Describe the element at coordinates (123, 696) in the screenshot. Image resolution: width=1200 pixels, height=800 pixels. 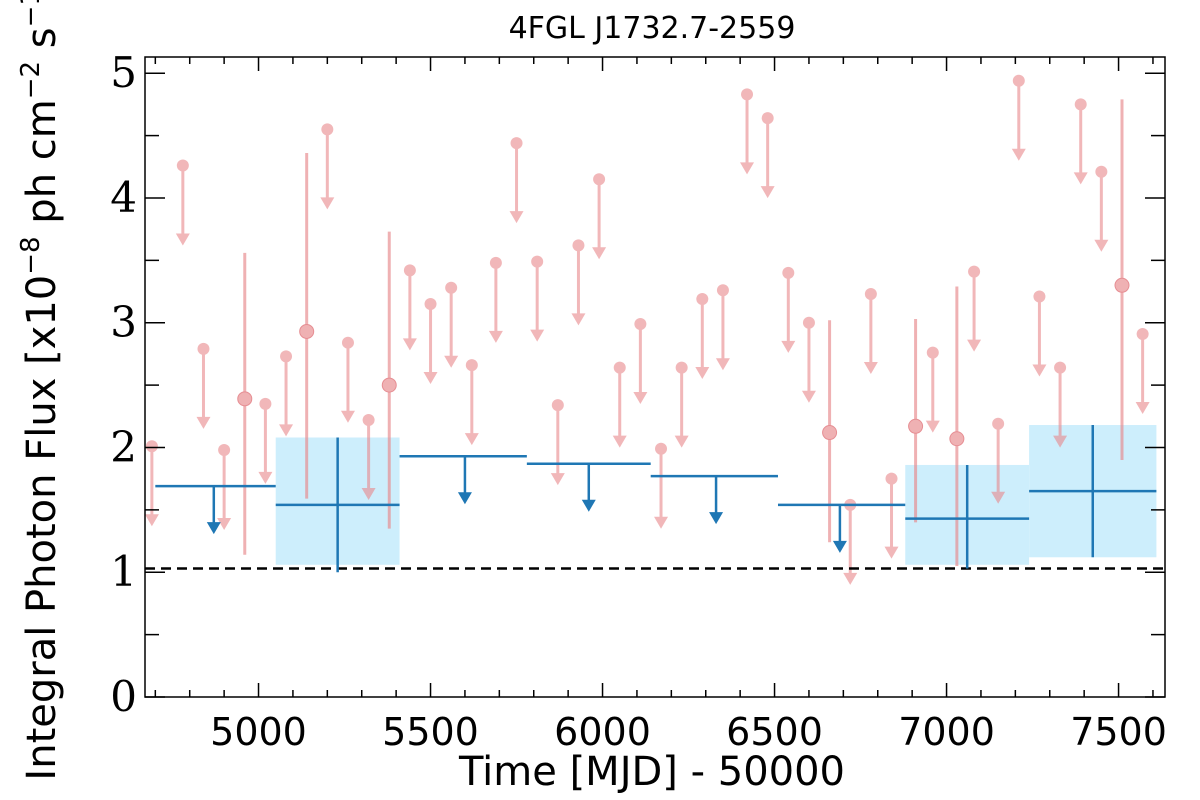
I see `y-tick-label: 0` at that location.